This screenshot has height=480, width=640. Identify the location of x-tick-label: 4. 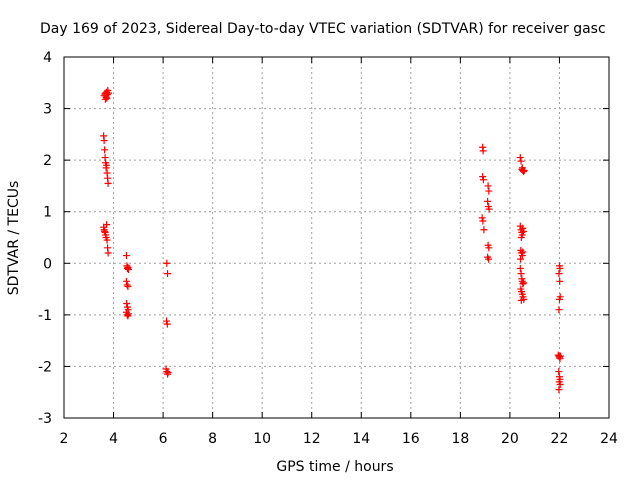
(113, 439).